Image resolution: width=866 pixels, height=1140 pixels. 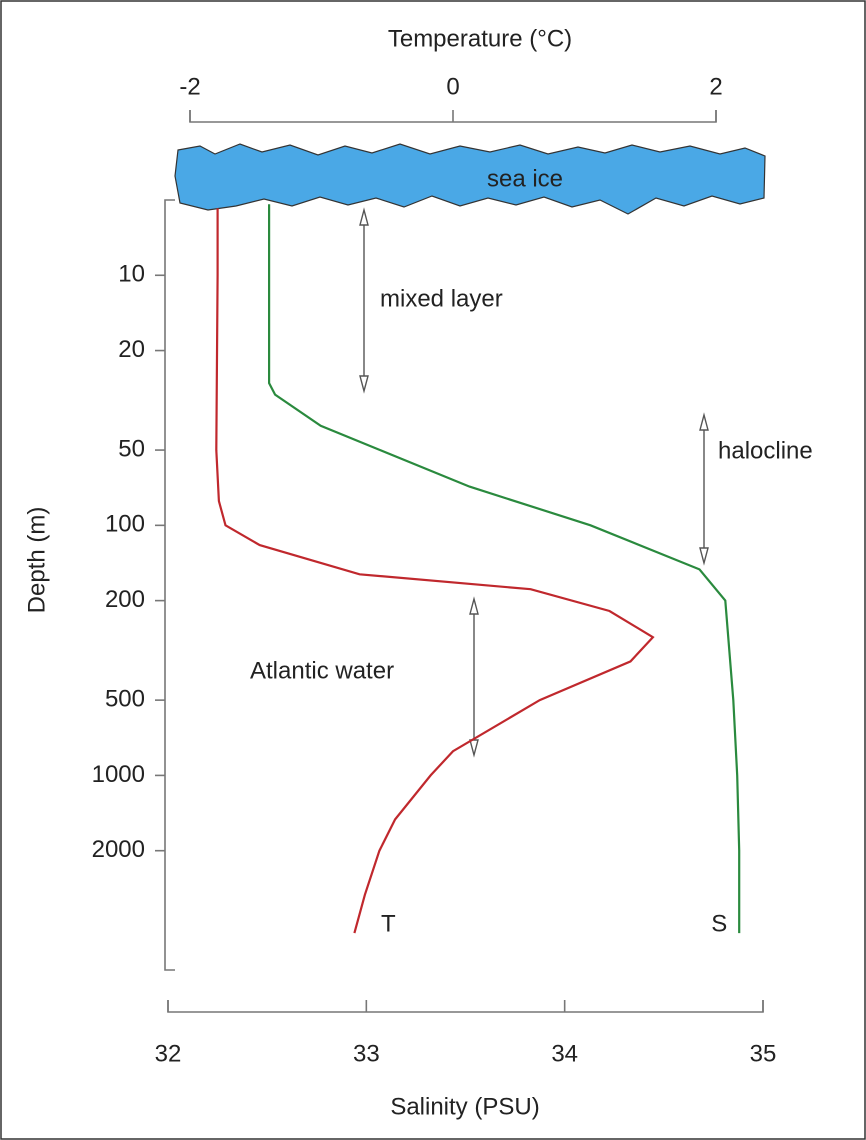 I want to click on y-tick-label: 200, so click(x=125, y=599).